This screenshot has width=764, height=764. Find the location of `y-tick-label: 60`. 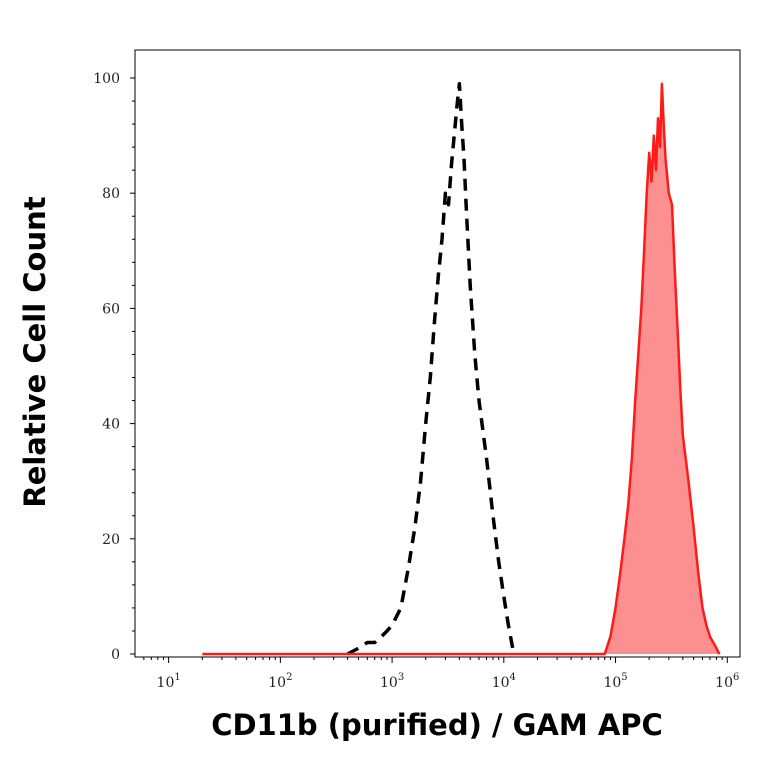

y-tick-label: 60 is located at coordinates (111, 309).